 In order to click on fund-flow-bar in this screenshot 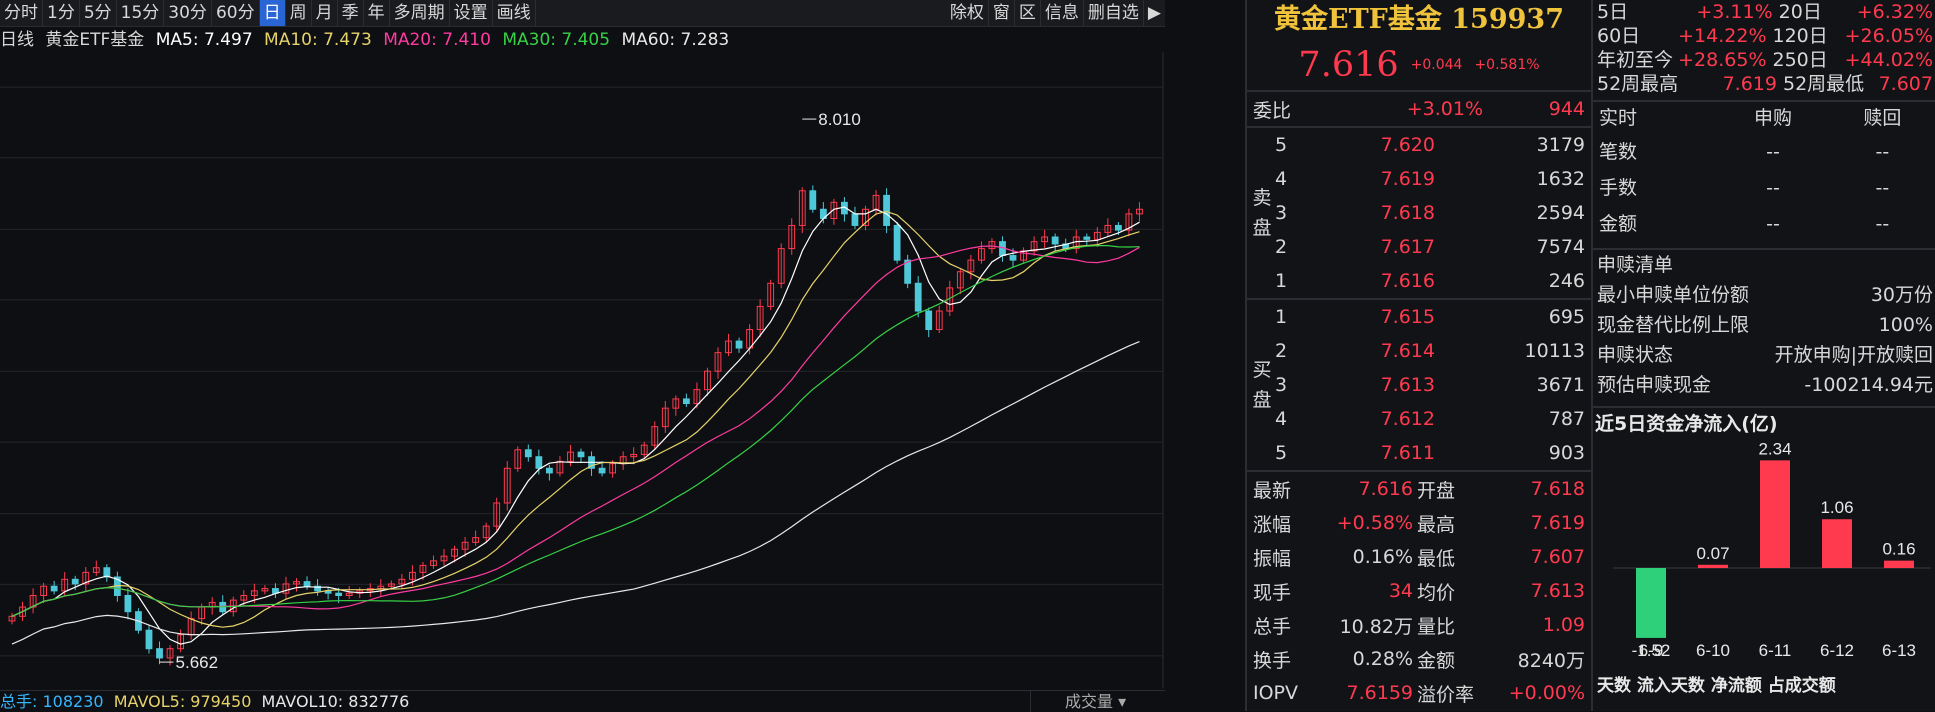, I will do `click(1775, 514)`.